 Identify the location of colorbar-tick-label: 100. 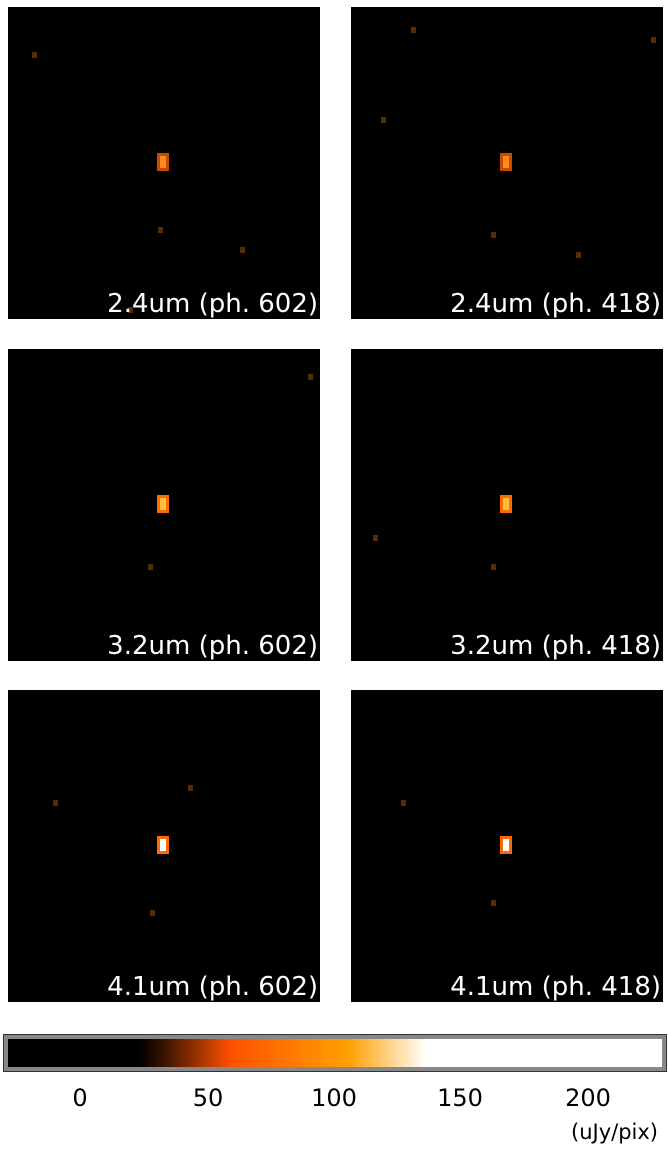
(334, 1098).